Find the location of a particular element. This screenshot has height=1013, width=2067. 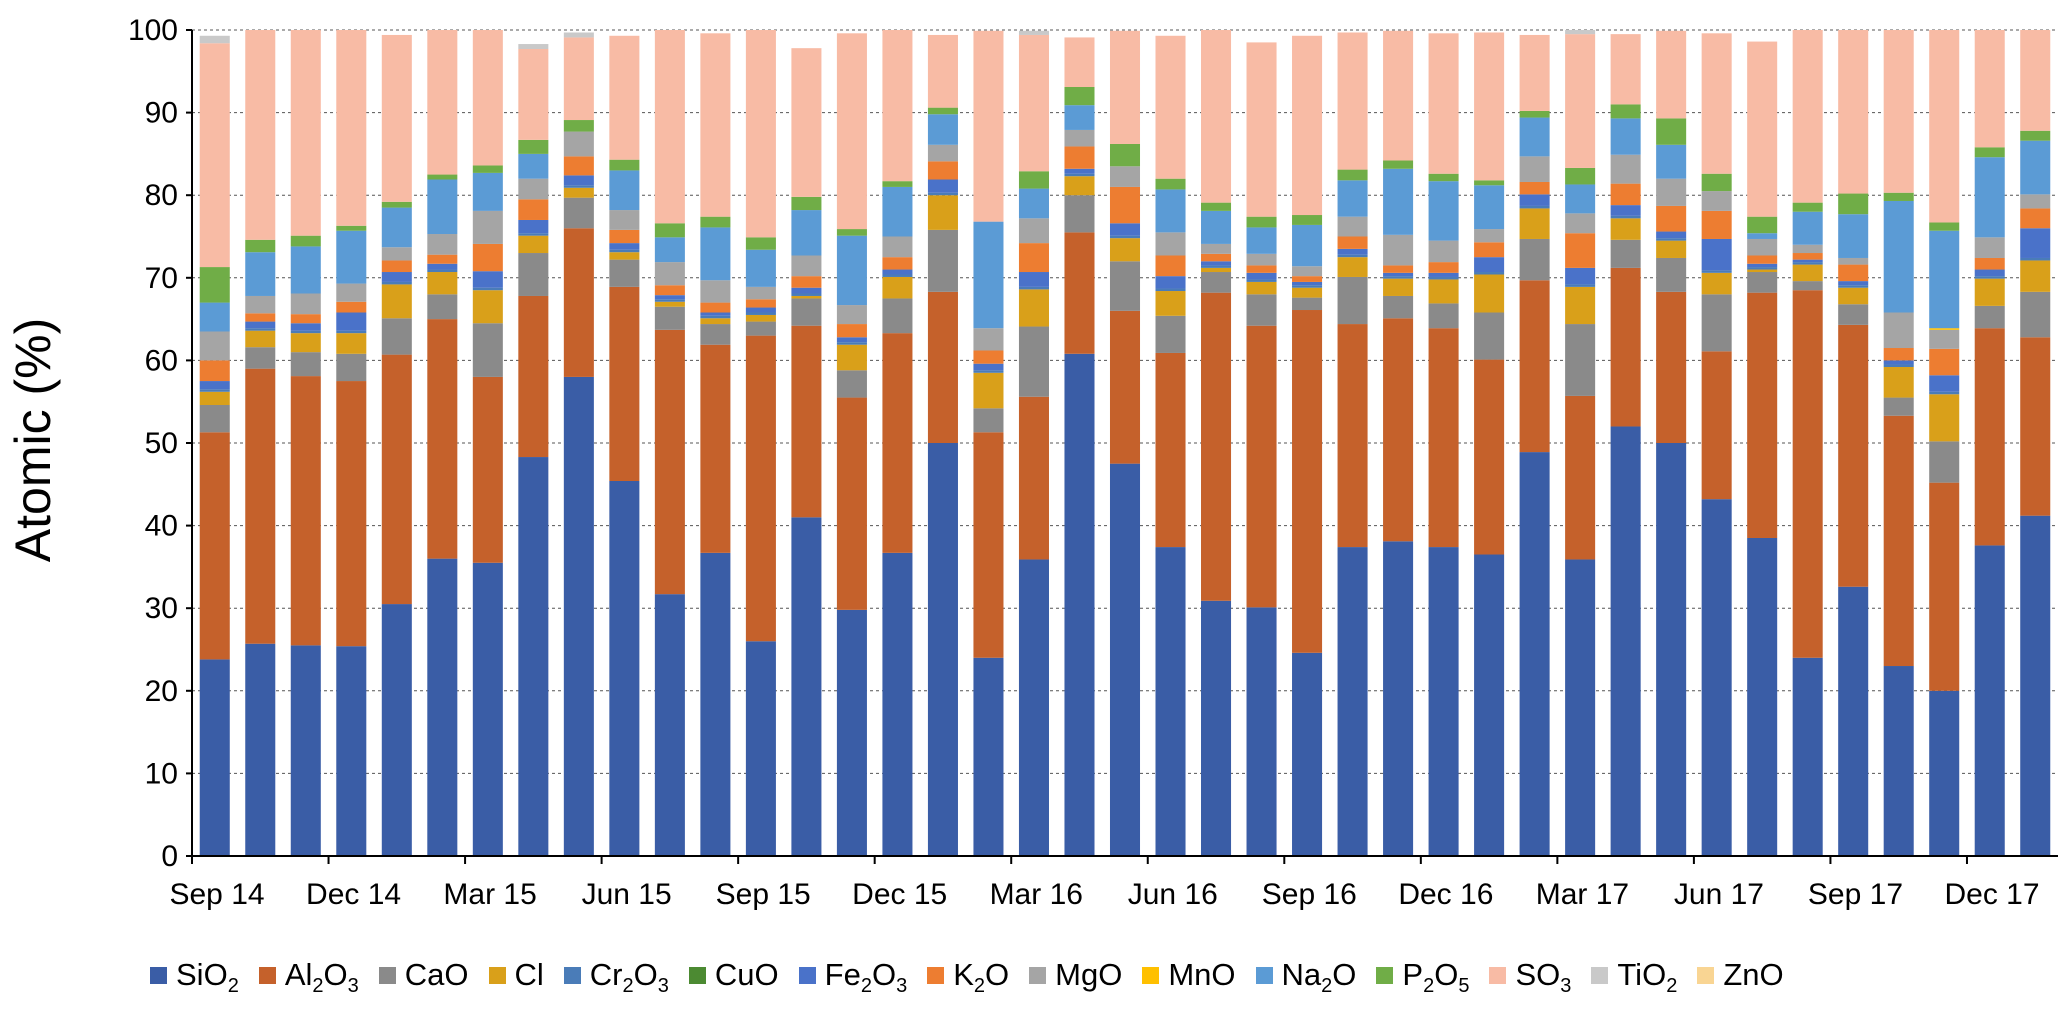

y-tick-label: 60 is located at coordinates (161, 360).